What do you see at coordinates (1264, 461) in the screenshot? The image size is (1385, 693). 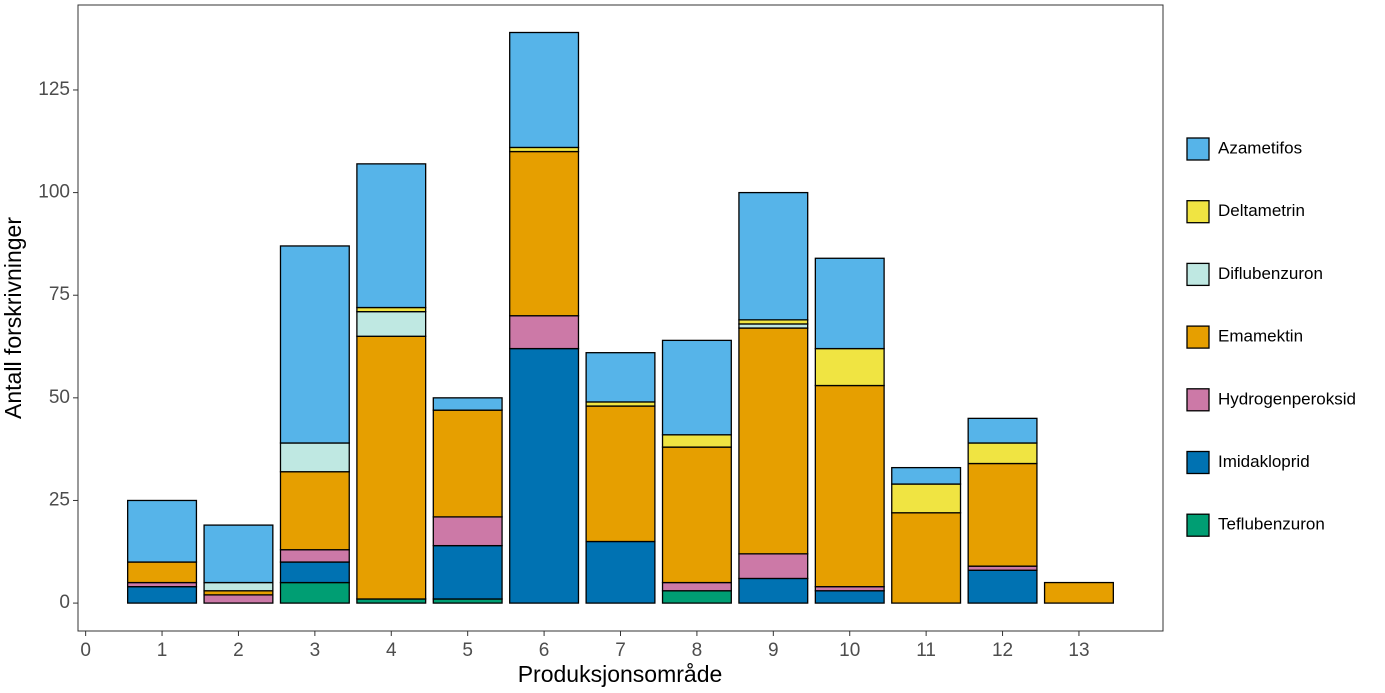 I see `legend-label: Imidakloprid` at bounding box center [1264, 461].